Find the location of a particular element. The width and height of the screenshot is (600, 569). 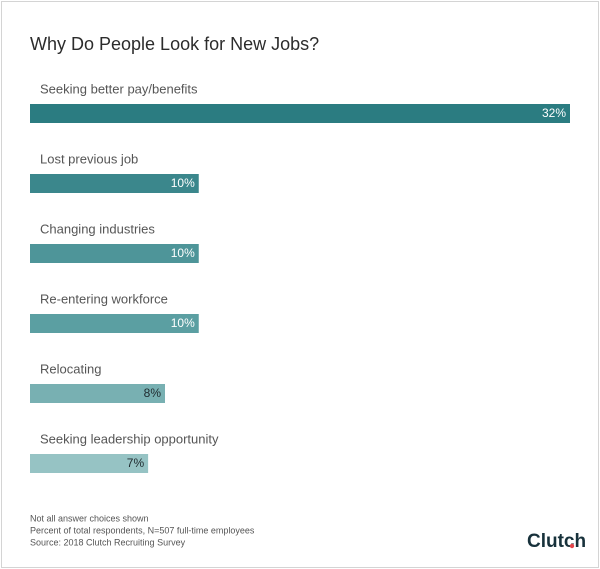

category-label: Relocating is located at coordinates (70, 368).